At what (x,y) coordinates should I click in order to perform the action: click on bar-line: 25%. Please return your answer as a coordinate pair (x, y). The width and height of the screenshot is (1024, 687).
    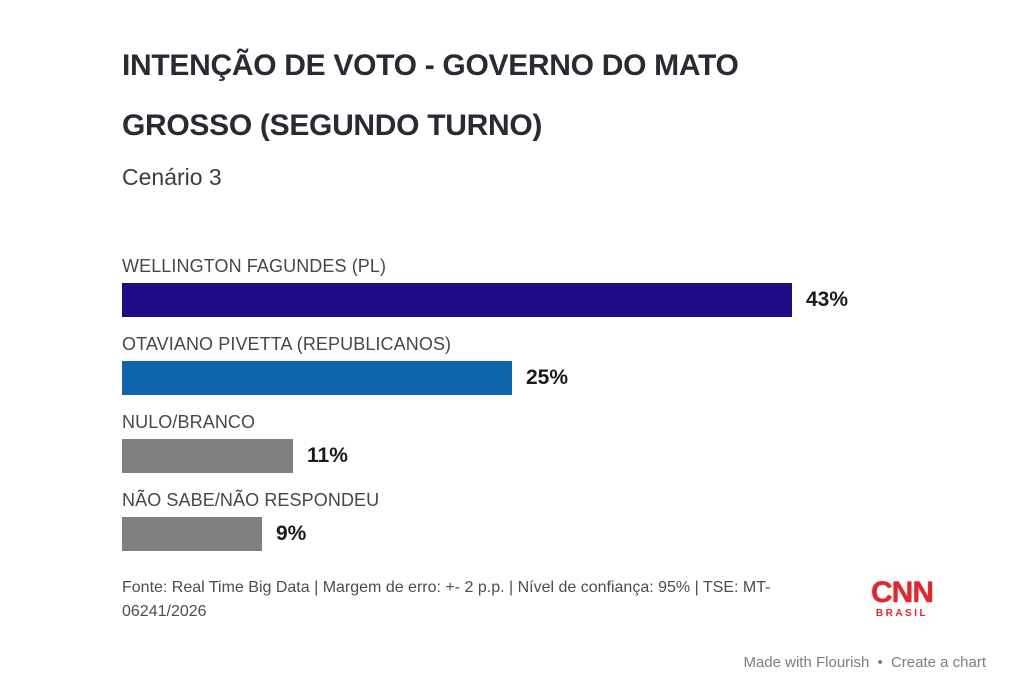
    Looking at the image, I should click on (552, 378).